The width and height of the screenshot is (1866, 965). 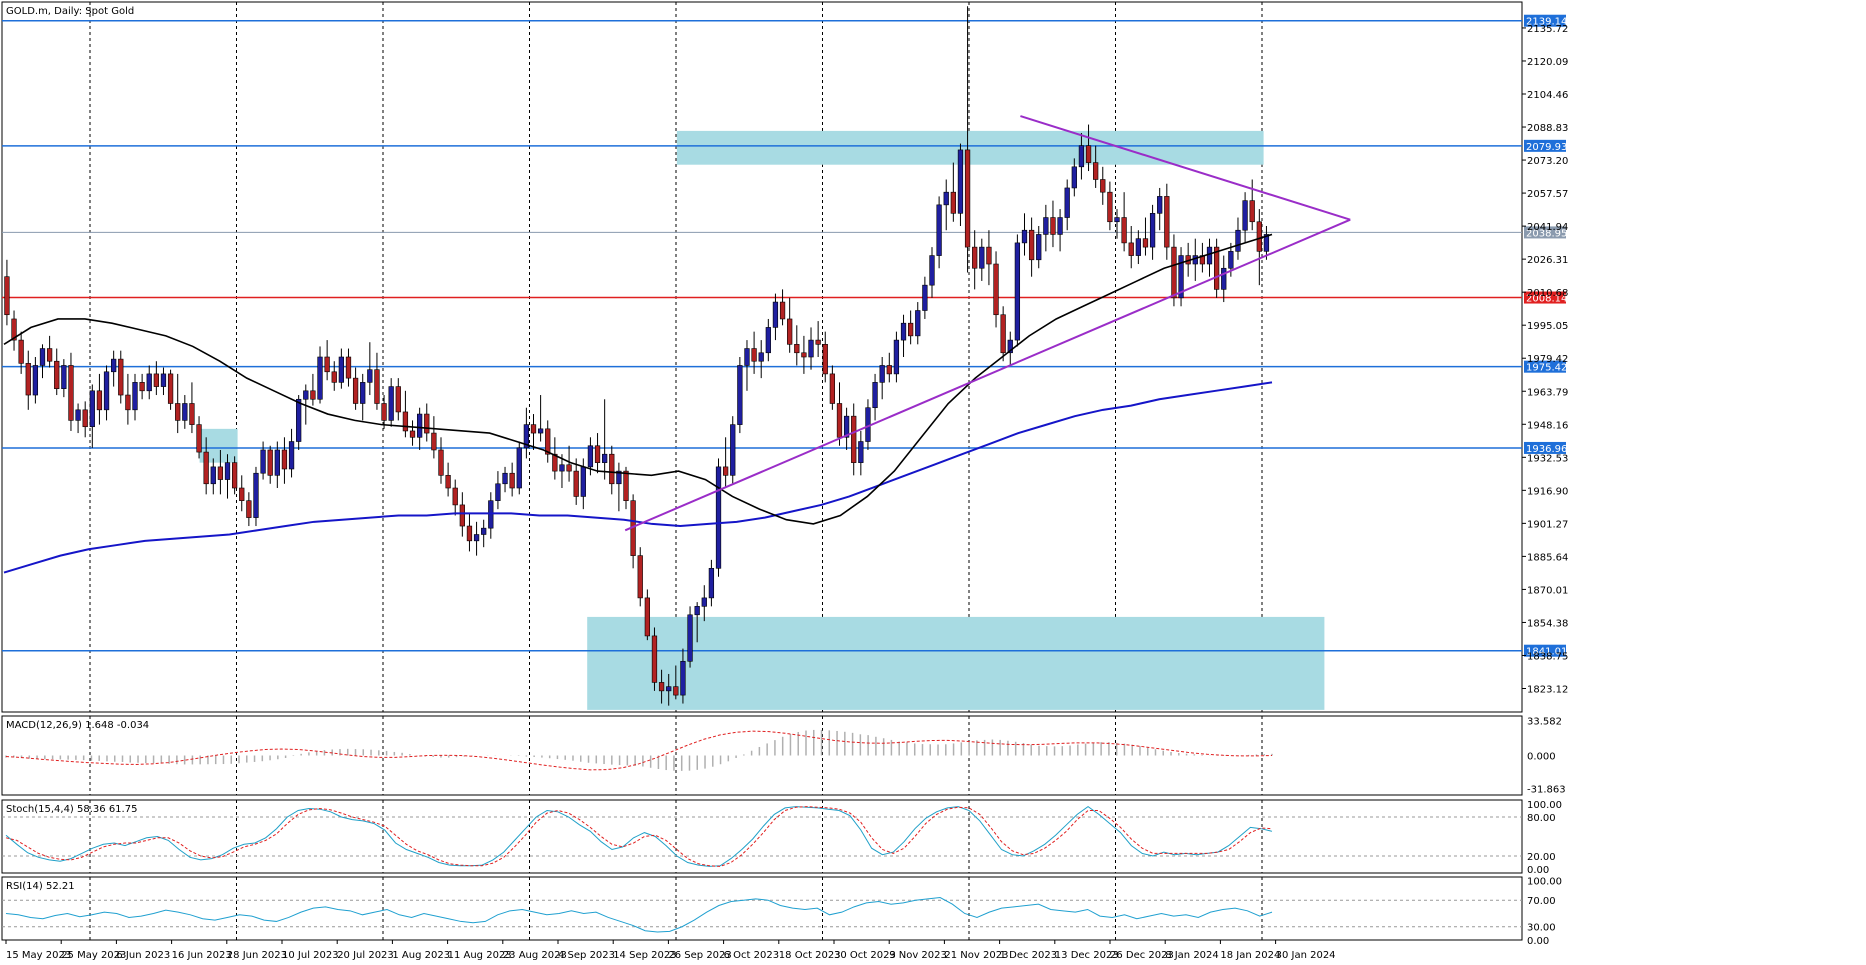 I want to click on rsi-panel: 100.00 70.00 30.00 0.00, so click(x=781, y=911).